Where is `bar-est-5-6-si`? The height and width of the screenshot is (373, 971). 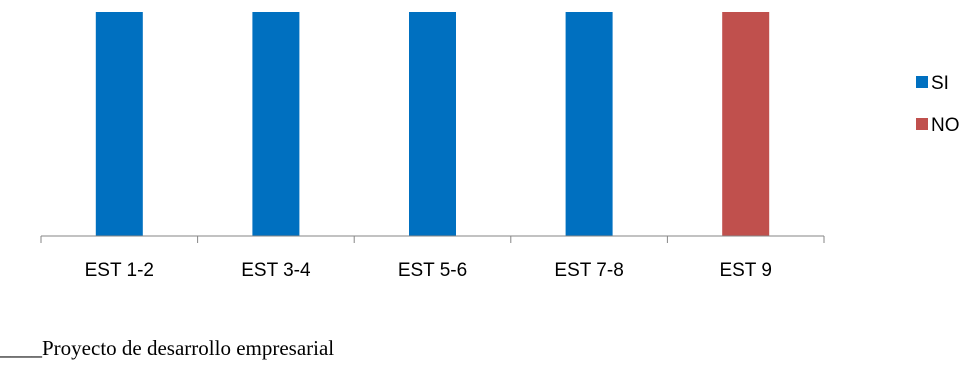 bar-est-5-6-si is located at coordinates (432, 124).